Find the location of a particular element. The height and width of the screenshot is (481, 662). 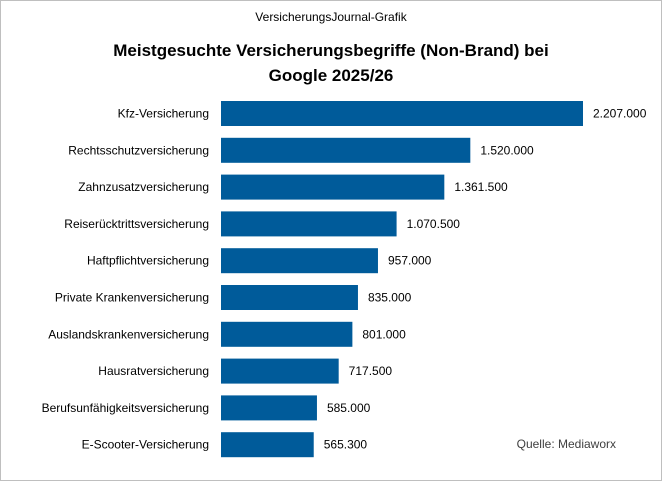

value-label: 1.520.000 is located at coordinates (507, 150).